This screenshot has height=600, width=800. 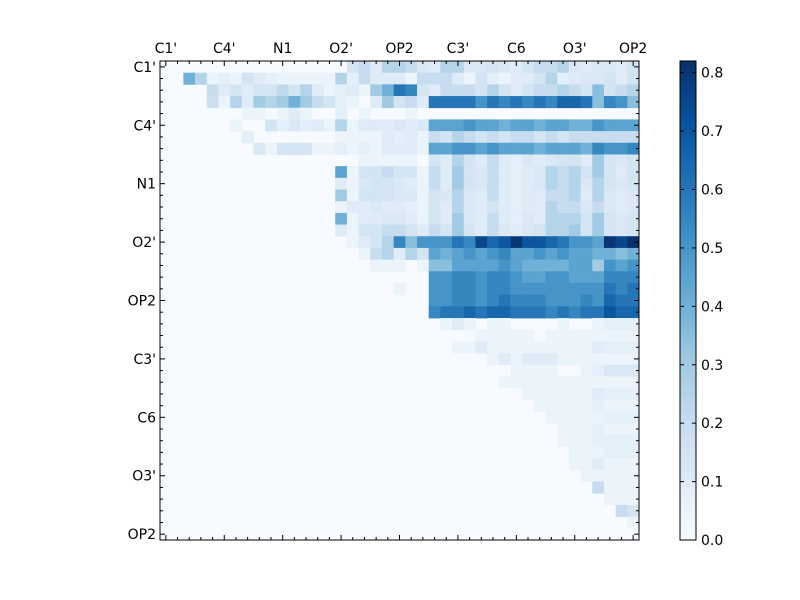 I want to click on y-tick-label: C3', so click(x=144, y=360).